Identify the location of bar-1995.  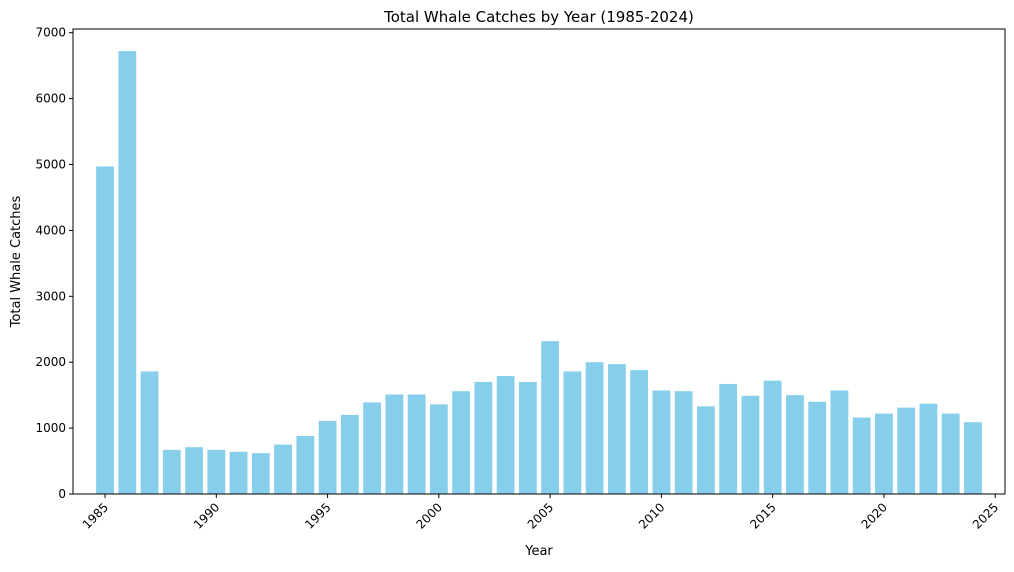
(327, 457).